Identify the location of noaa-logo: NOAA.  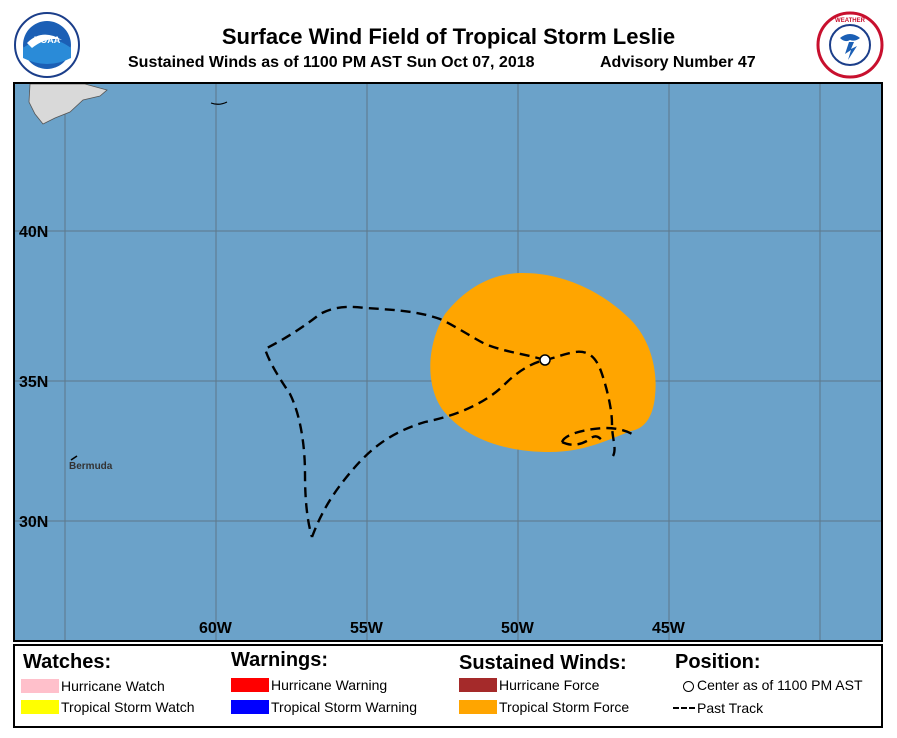
(47, 45).